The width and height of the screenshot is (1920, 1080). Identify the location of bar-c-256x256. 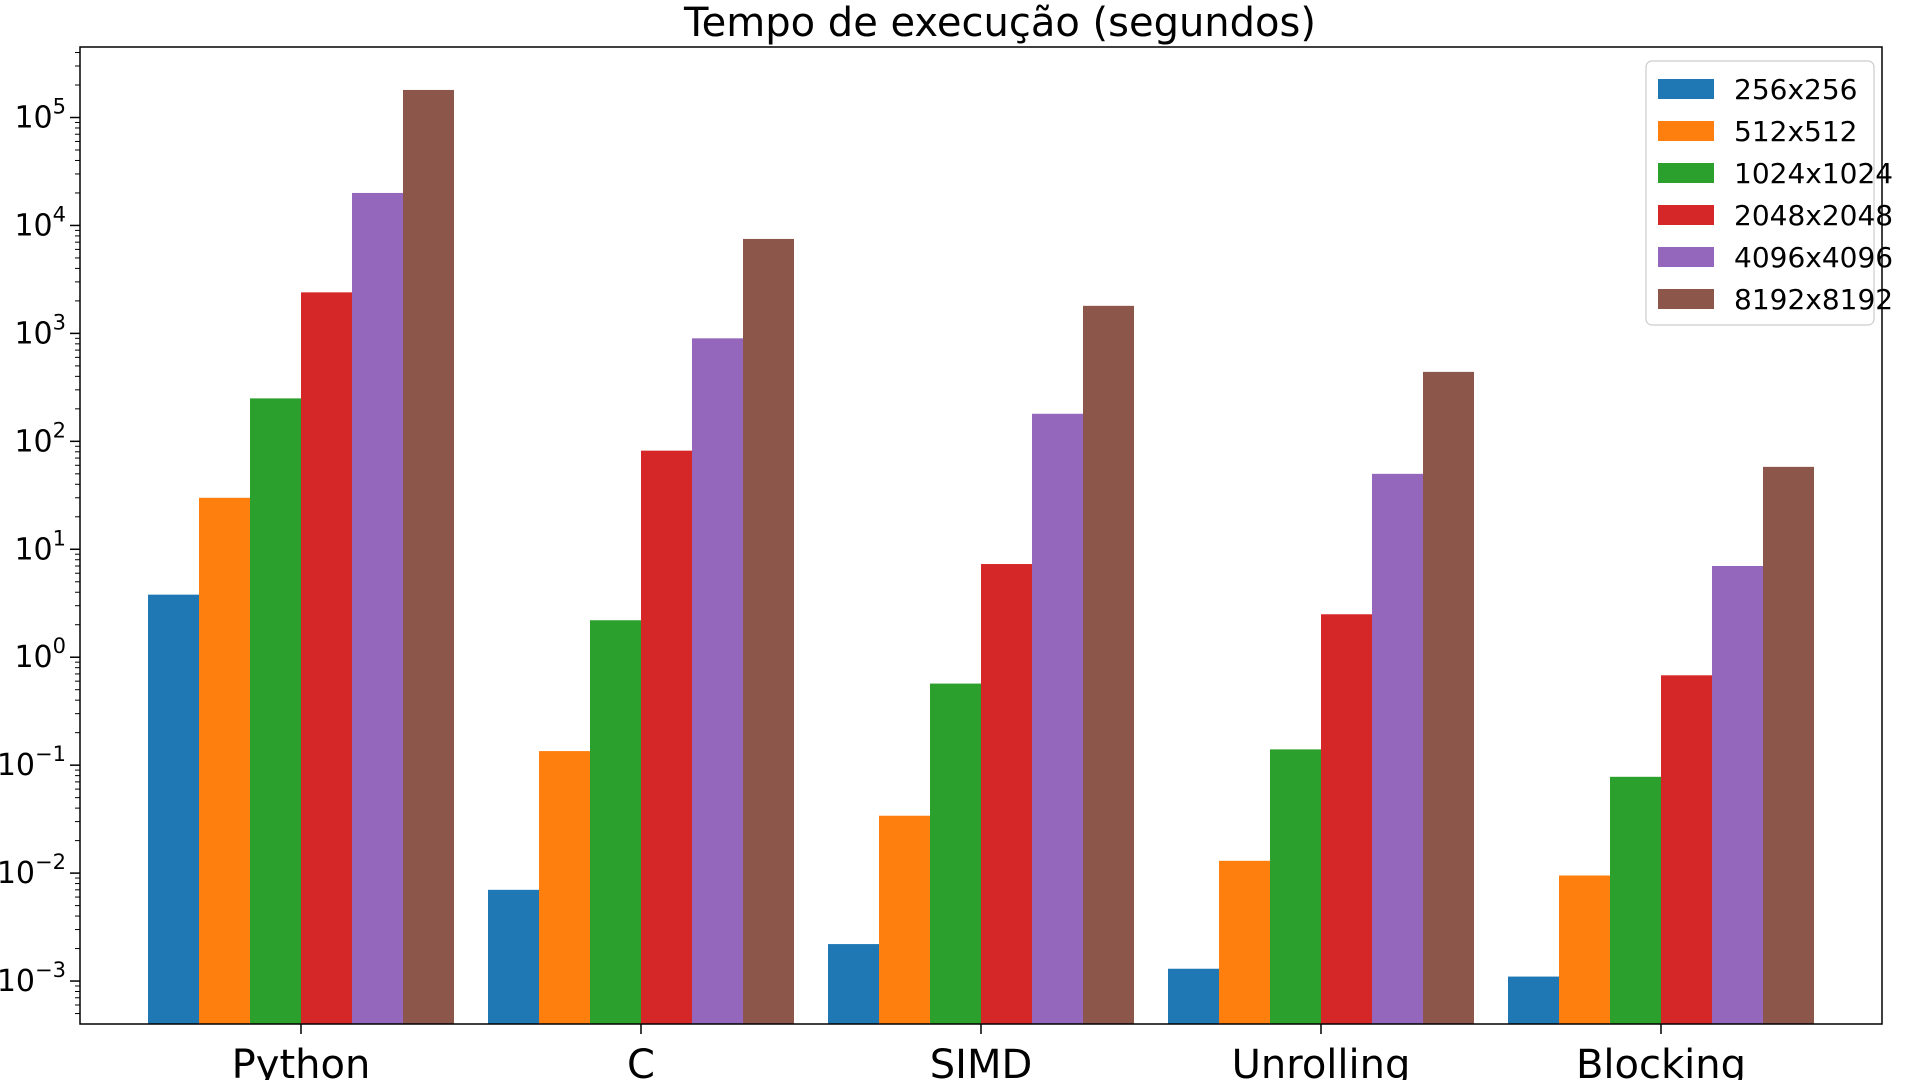
(513, 956).